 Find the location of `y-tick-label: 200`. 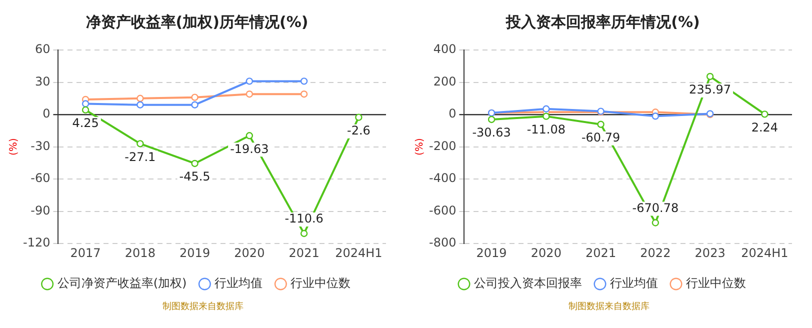

y-tick-label: 200 is located at coordinates (444, 81).